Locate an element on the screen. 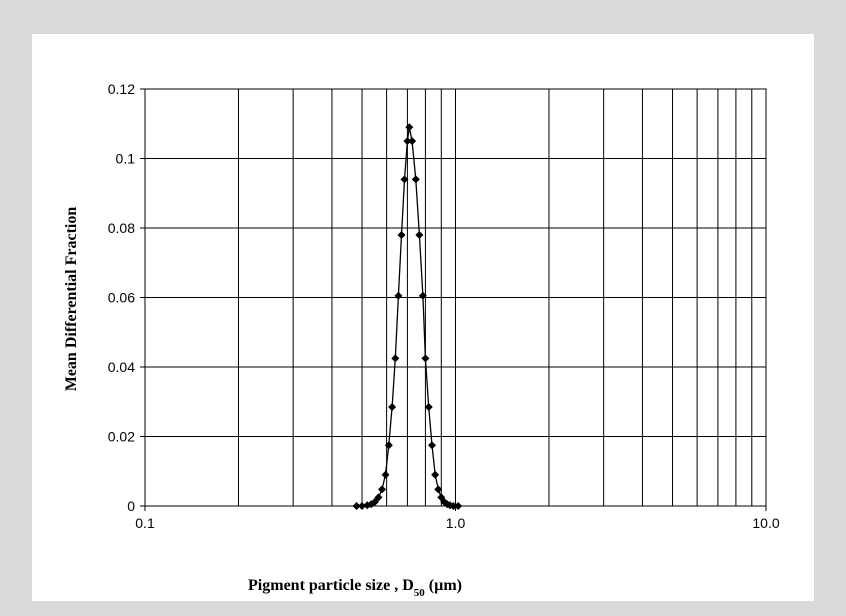 The image size is (846, 616). y-tick-label: 0.08 is located at coordinates (121, 228).